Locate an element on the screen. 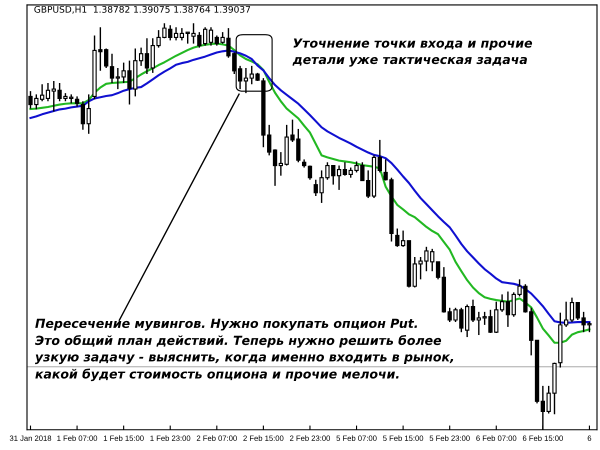  chart-title: GBPUSD,H1 1.38782 1.39075 1.38764 1.39037 is located at coordinates (142, 10).